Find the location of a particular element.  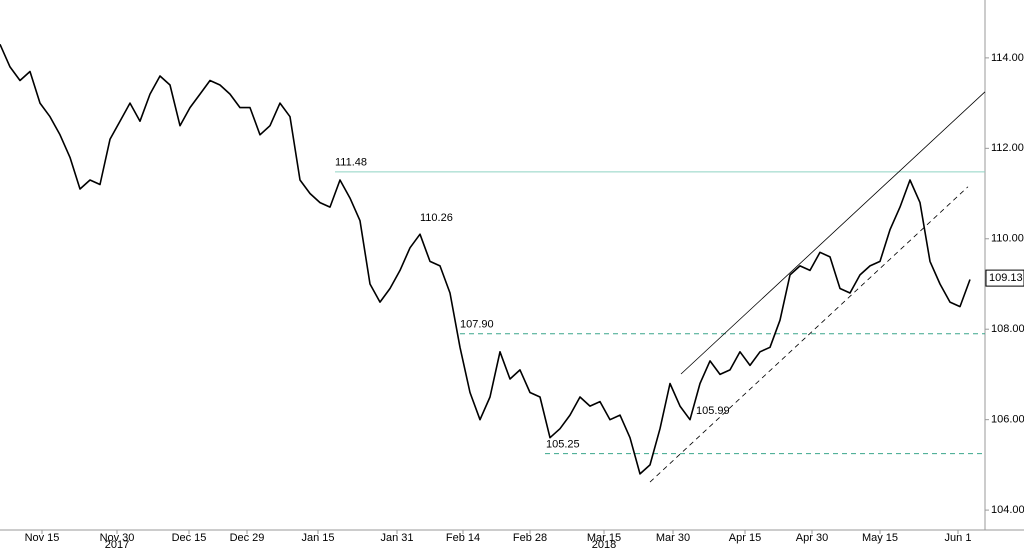

x-tick-label: Jun 1 is located at coordinates (958, 538).